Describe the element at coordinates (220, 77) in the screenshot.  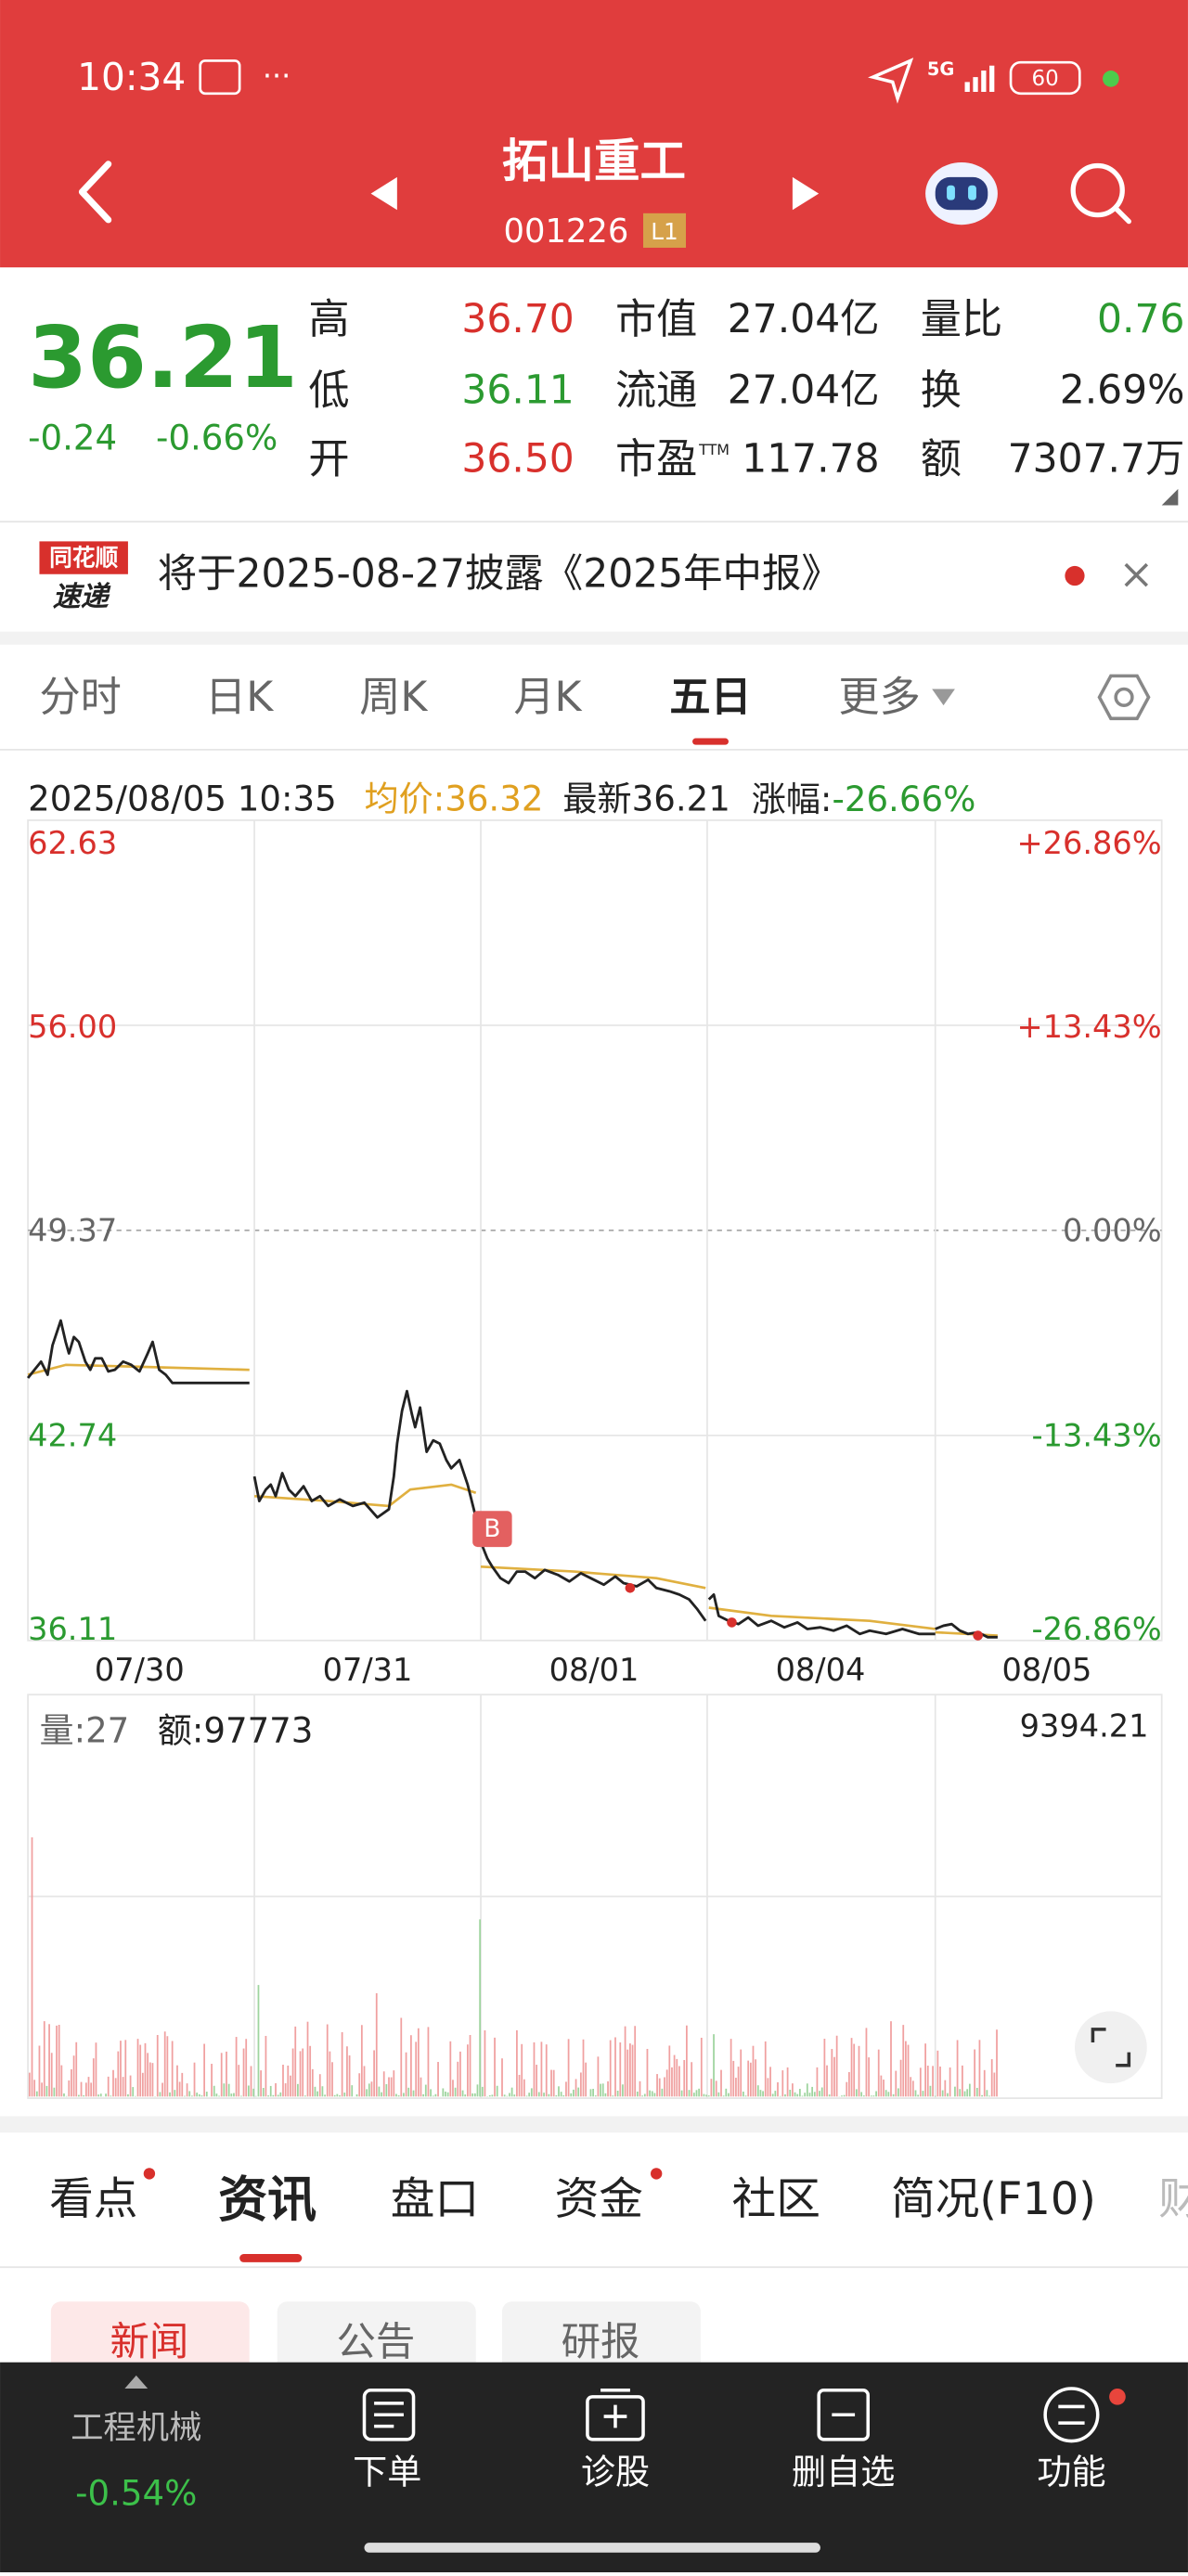
I see `status-icon` at that location.